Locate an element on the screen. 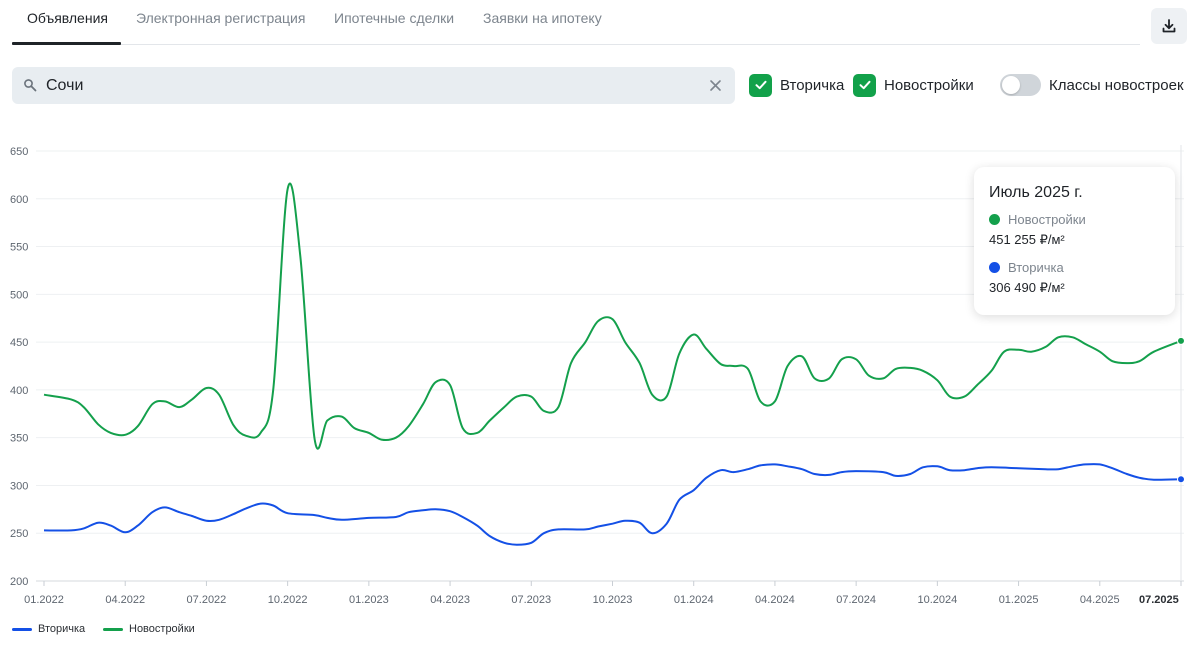  series-endpoint-secondary is located at coordinates (1181, 479).